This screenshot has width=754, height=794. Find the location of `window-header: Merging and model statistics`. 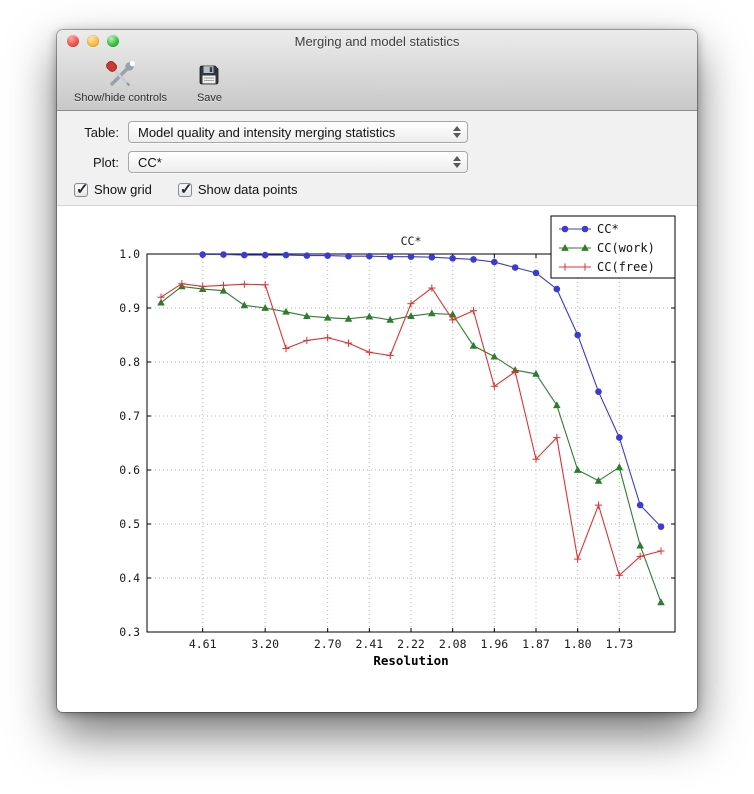

window-header: Merging and model statistics is located at coordinates (377, 70).